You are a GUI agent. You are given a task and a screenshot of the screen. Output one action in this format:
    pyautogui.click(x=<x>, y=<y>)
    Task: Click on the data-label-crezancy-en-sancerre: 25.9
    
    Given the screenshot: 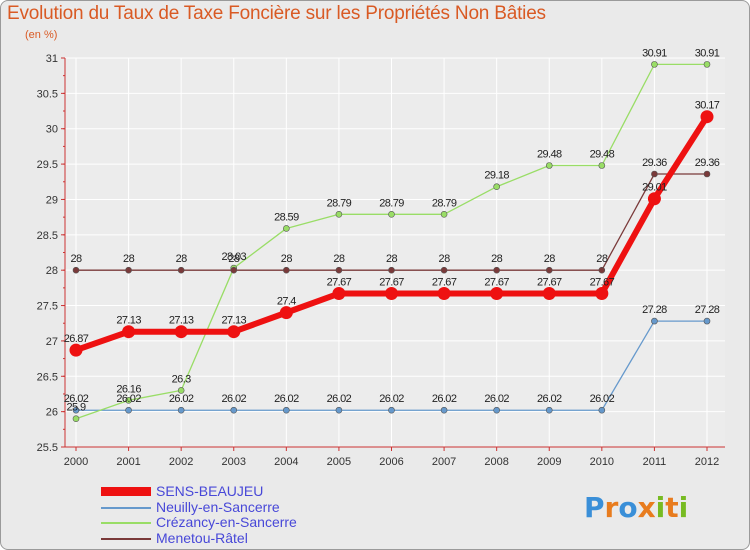 What is the action you would take?
    pyautogui.click(x=75, y=408)
    